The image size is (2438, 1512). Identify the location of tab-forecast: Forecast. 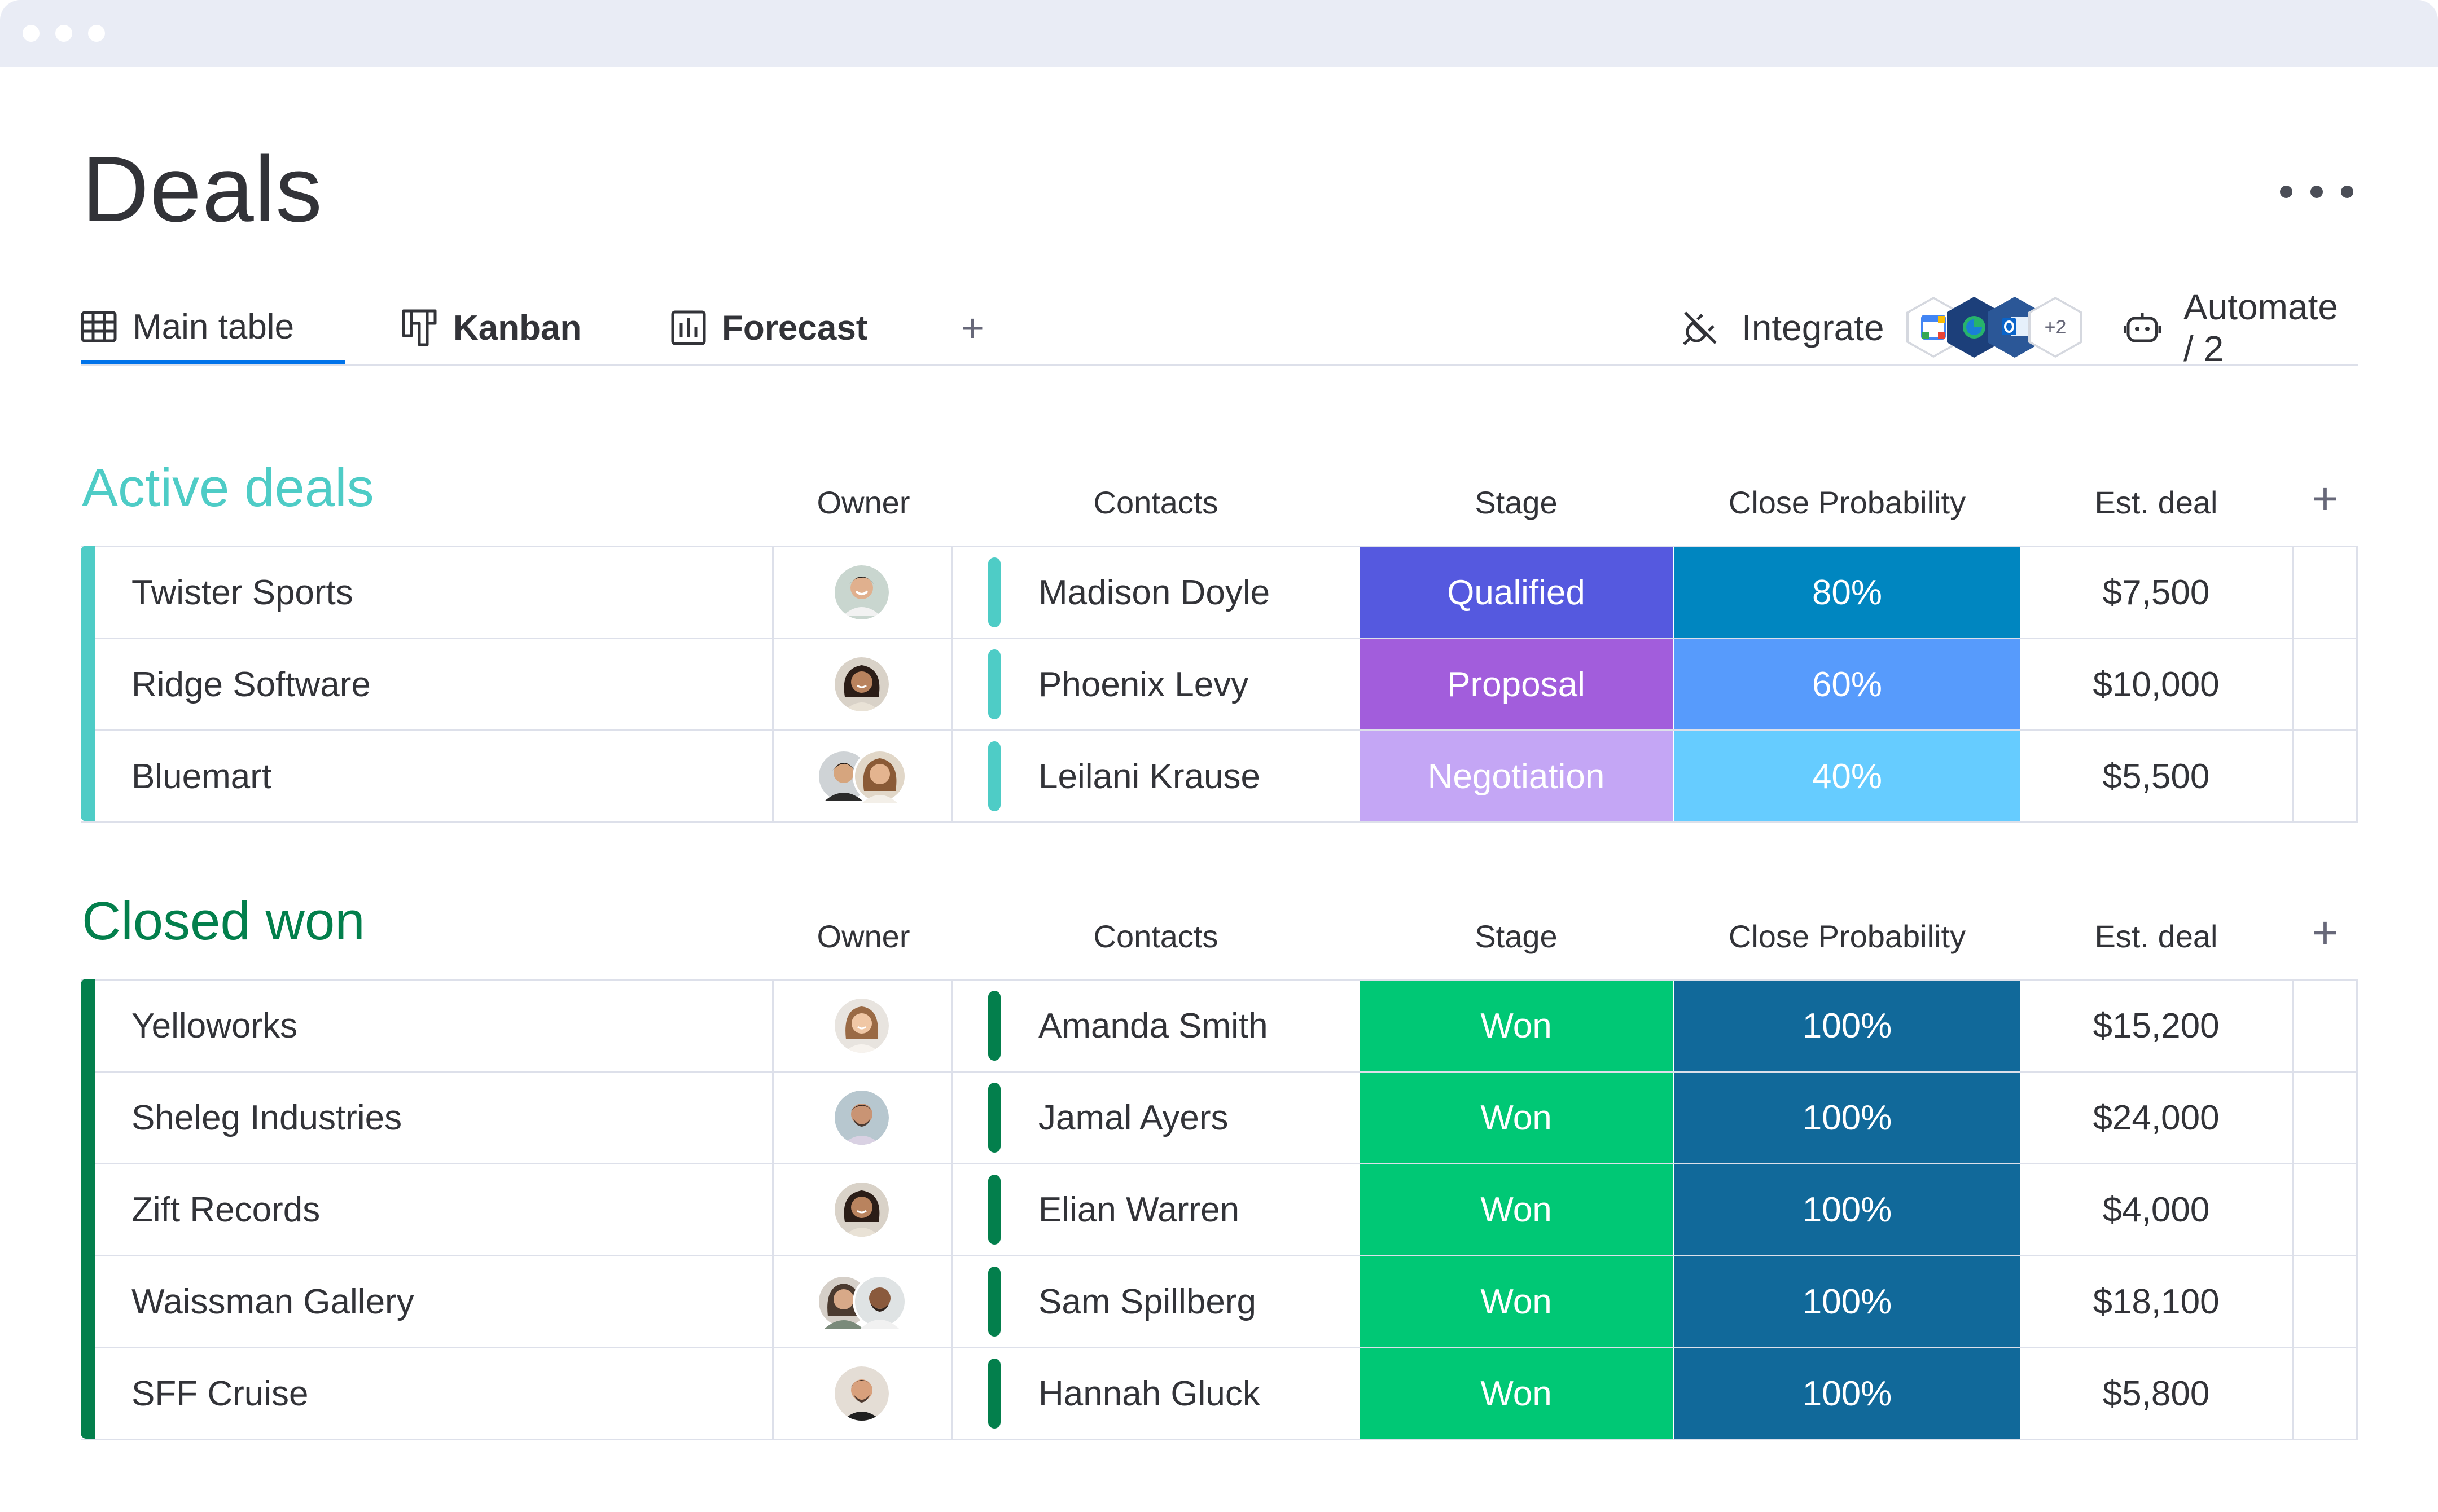
(769, 328).